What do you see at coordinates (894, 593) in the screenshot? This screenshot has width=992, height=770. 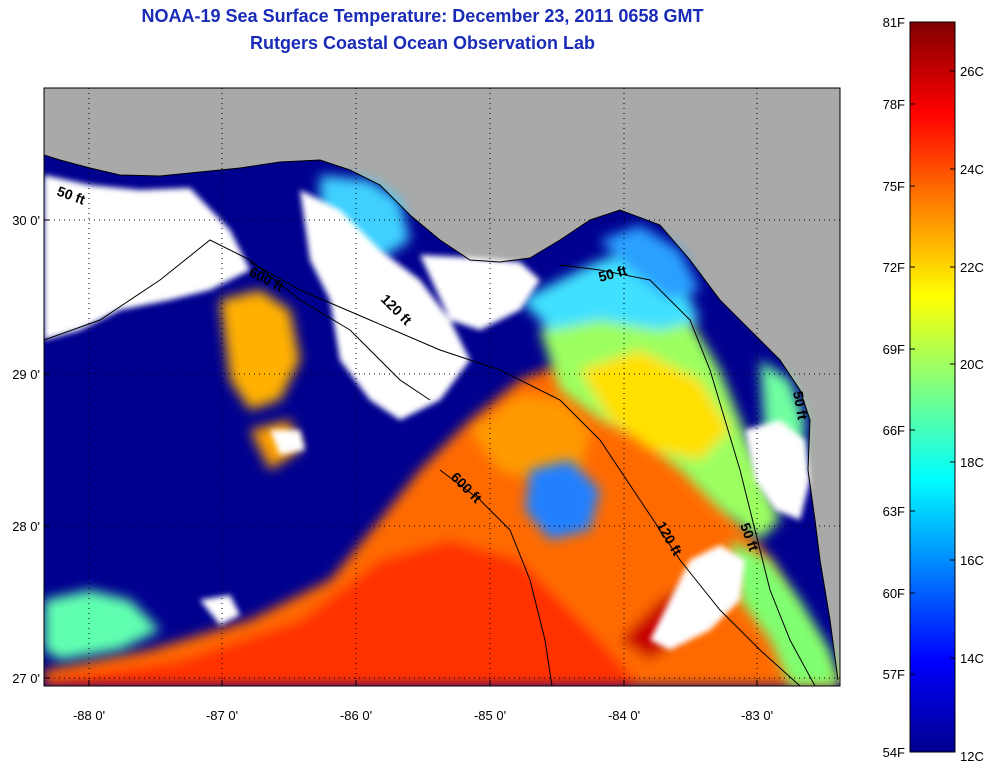 I see `colorbar-f-label: 60F` at bounding box center [894, 593].